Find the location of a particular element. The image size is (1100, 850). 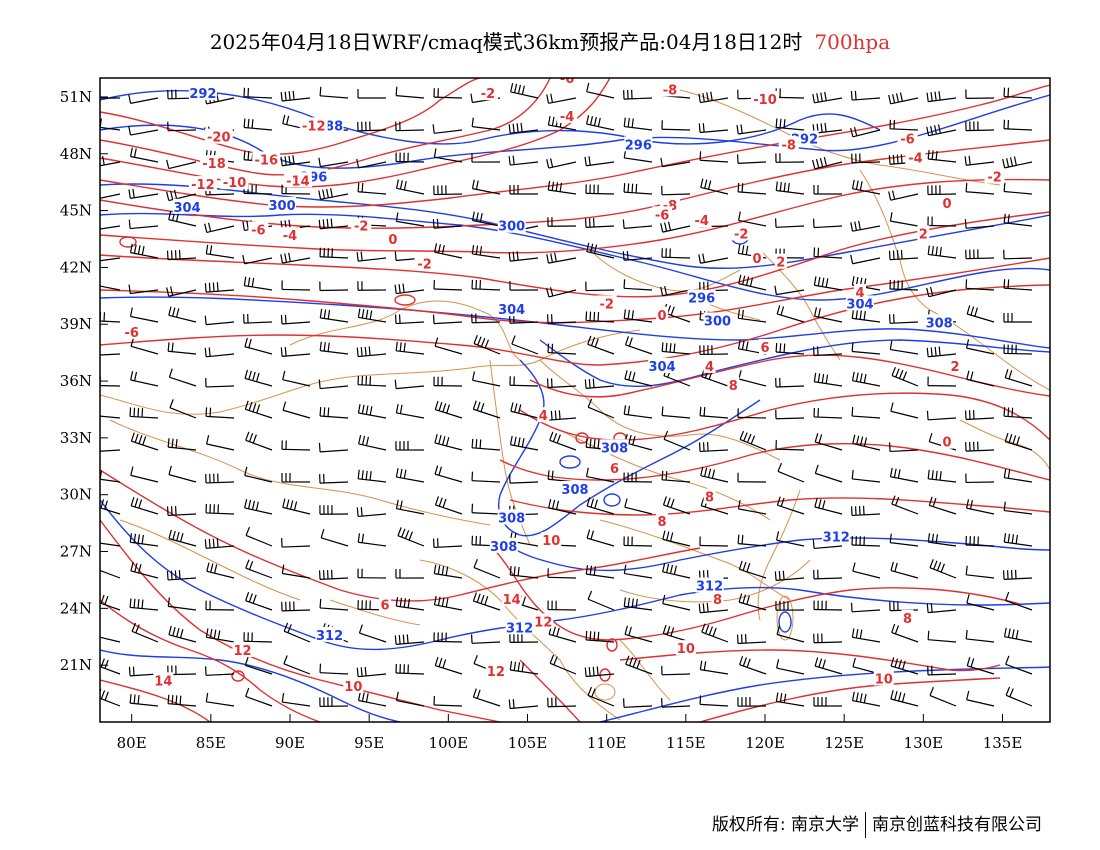

temperature-label: 8 is located at coordinates (733, 386).